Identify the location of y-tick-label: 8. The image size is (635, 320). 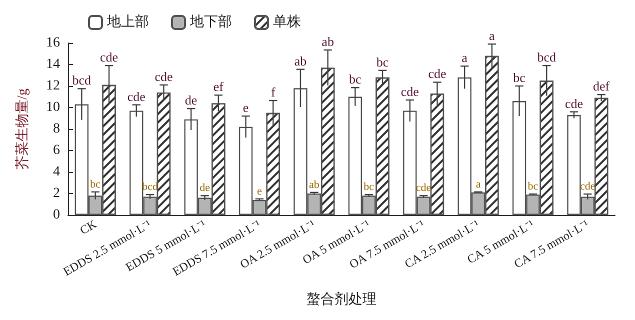
(56, 129).